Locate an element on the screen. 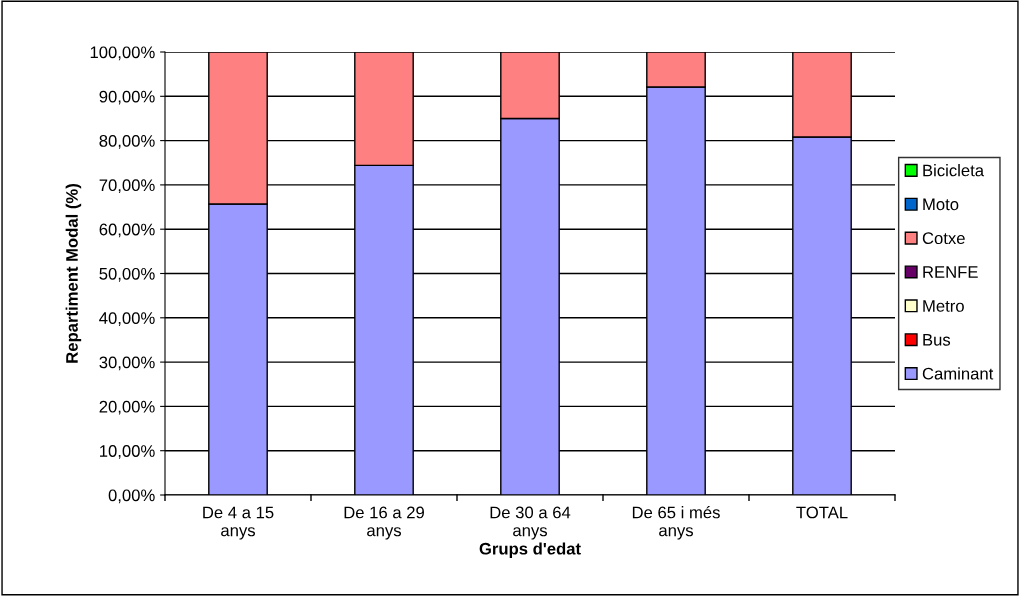 The image size is (1020, 596). x-tick-label: De 30 a 64 anys is located at coordinates (530, 523).